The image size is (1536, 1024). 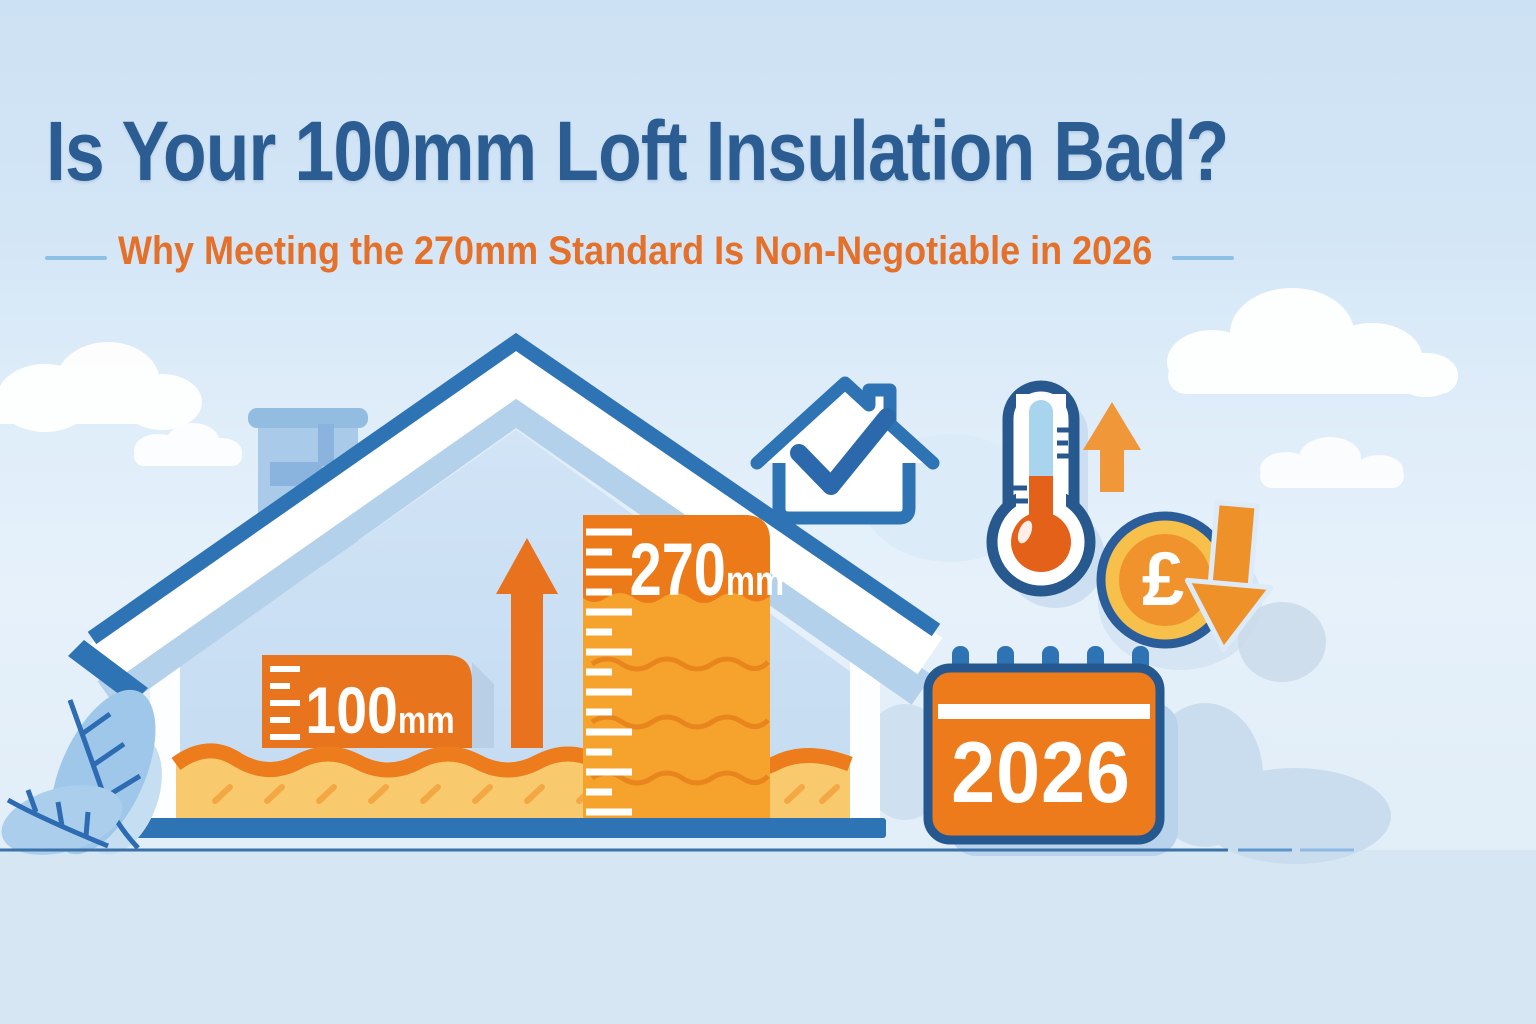 What do you see at coordinates (755, 580) in the screenshot?
I see `required-insulation-unit: mm` at bounding box center [755, 580].